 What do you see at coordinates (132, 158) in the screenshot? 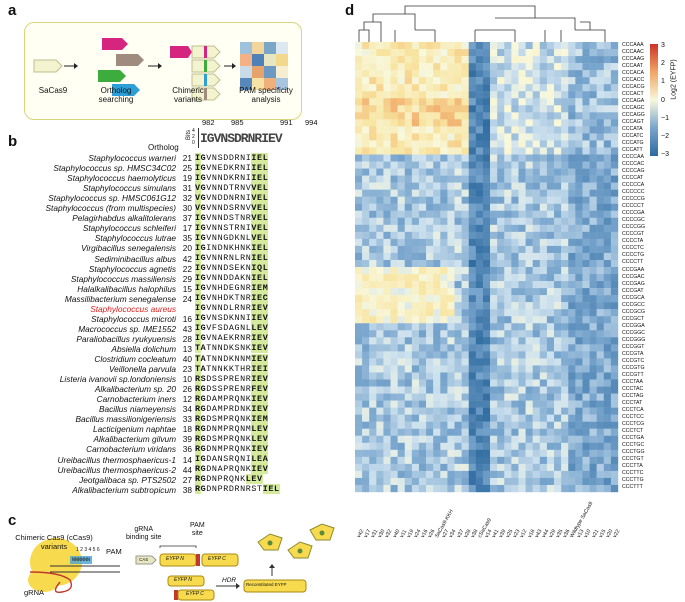
I see `species-name: Staphylococcus warneri` at bounding box center [132, 158].